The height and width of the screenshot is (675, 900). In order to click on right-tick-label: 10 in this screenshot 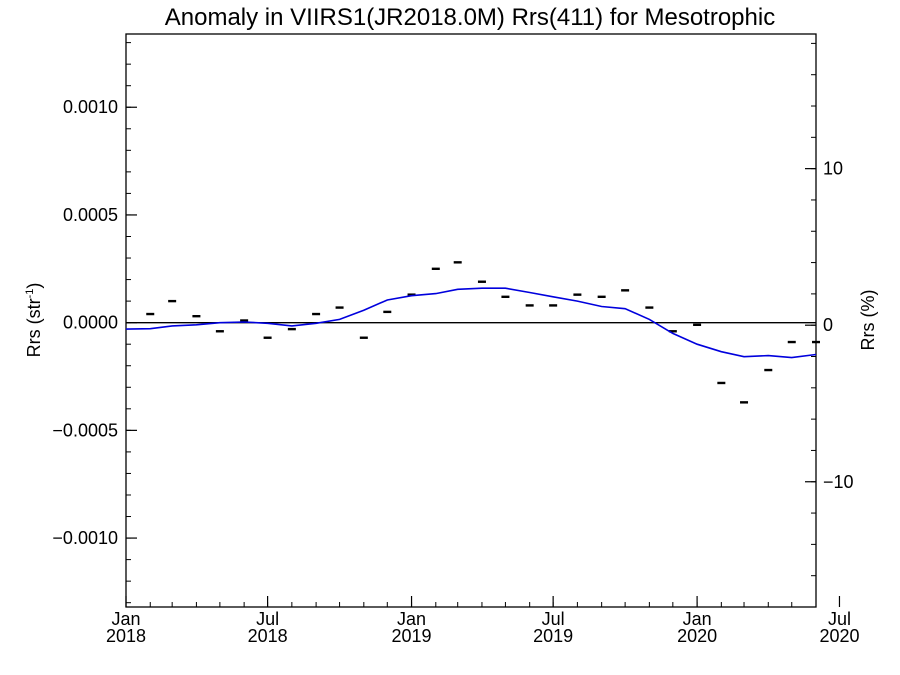, I will do `click(833, 169)`.